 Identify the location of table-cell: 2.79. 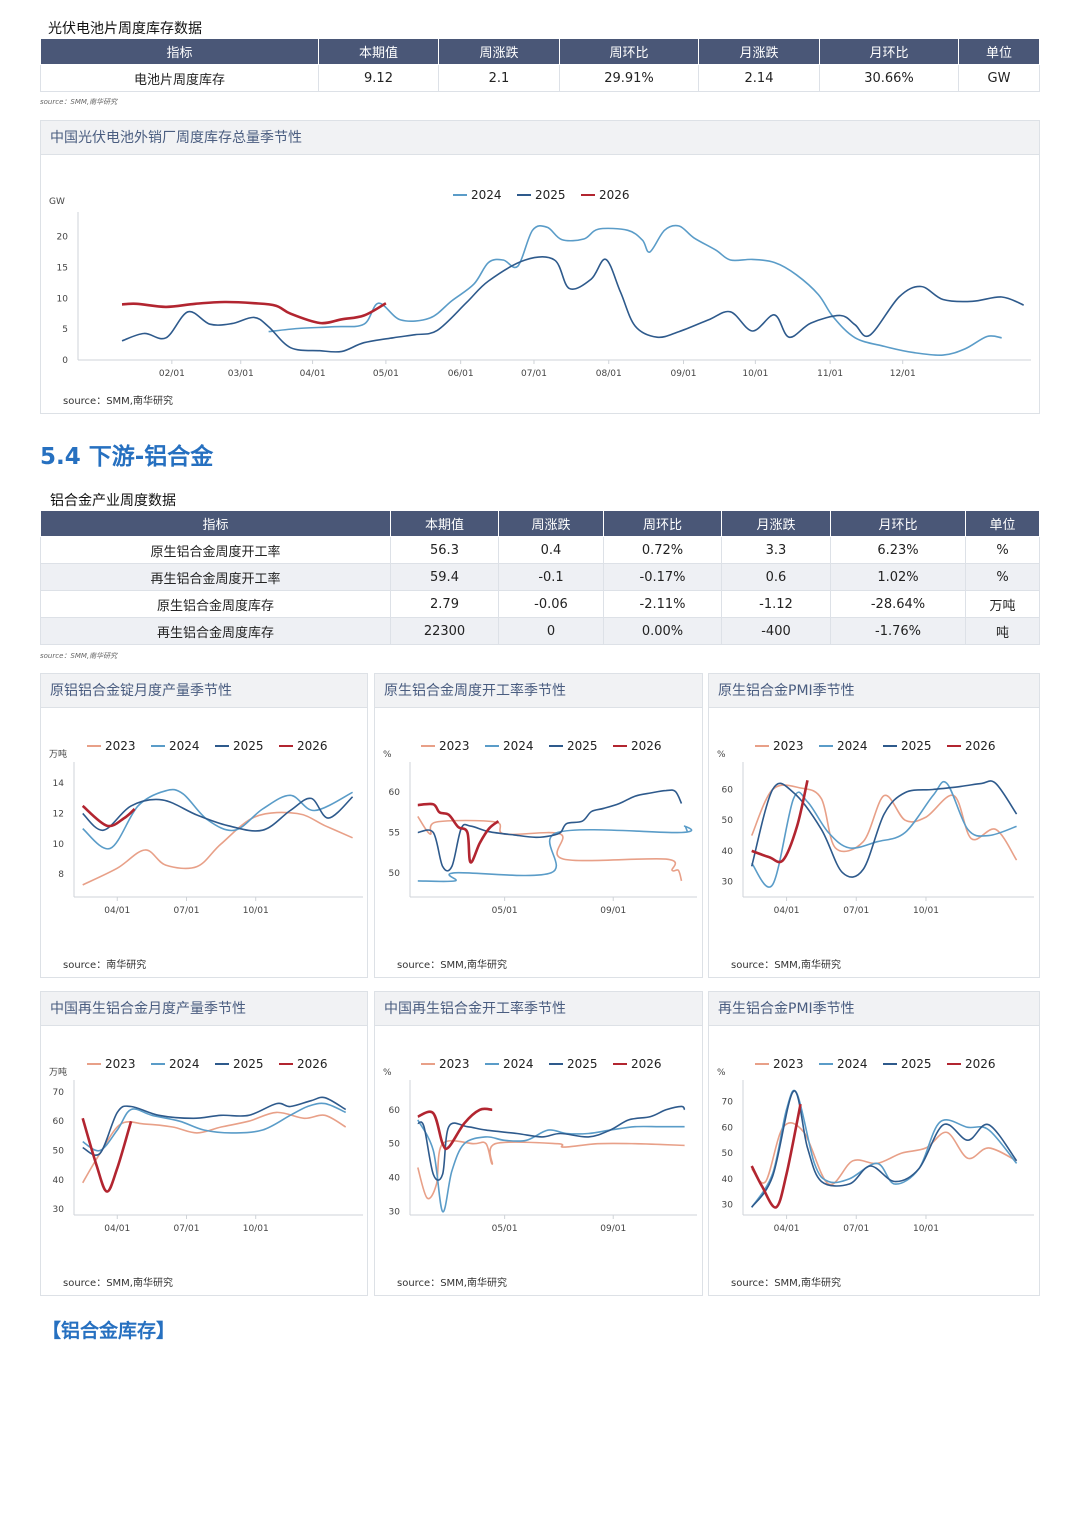
(444, 604).